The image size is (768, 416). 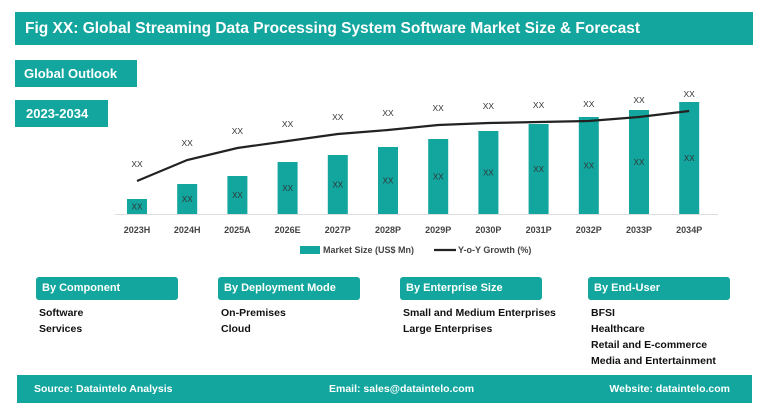 What do you see at coordinates (603, 313) in the screenshot?
I see `segment-item: BFSI` at bounding box center [603, 313].